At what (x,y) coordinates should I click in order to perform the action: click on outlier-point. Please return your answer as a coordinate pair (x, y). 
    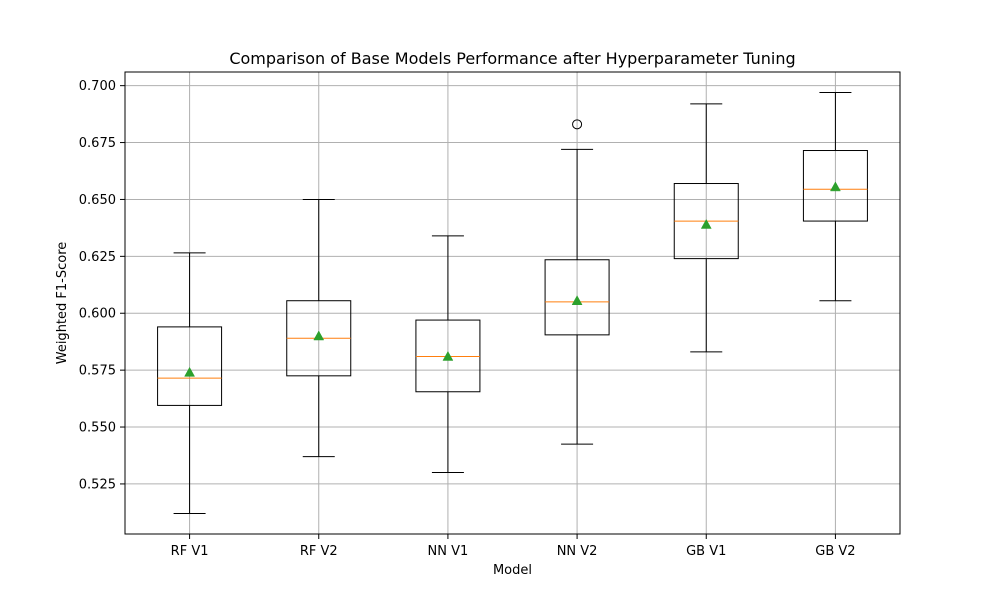
    Looking at the image, I should click on (577, 124).